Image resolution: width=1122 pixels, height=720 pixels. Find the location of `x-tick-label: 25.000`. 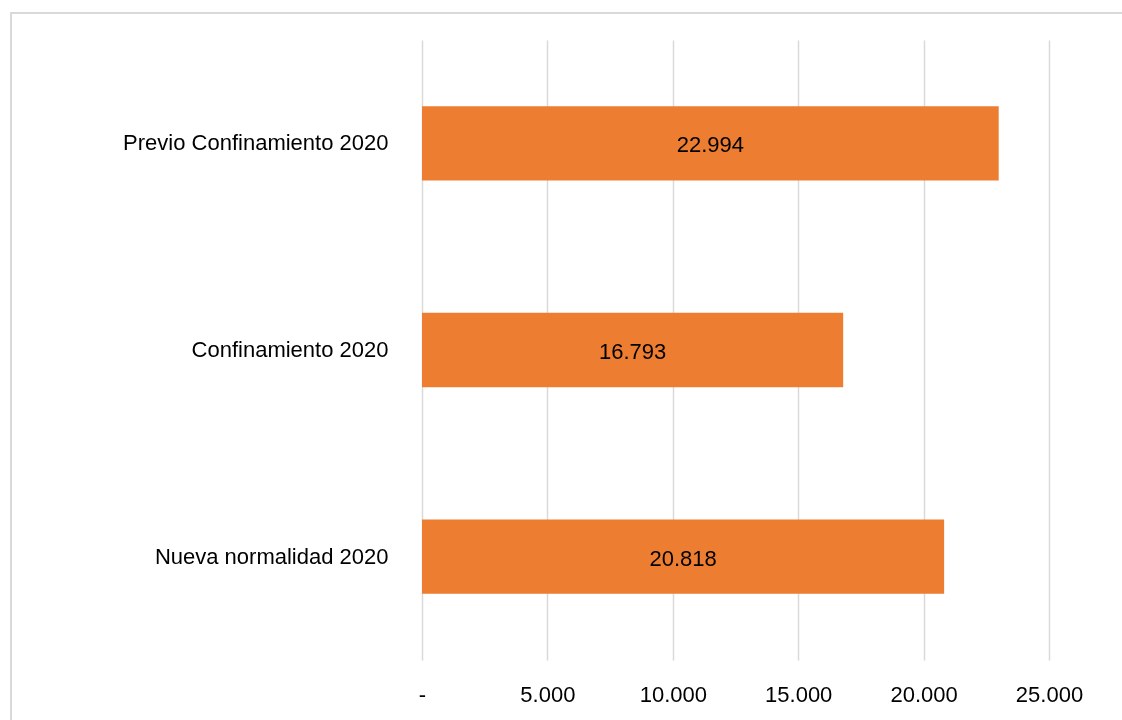

x-tick-label: 25.000 is located at coordinates (1049, 694).